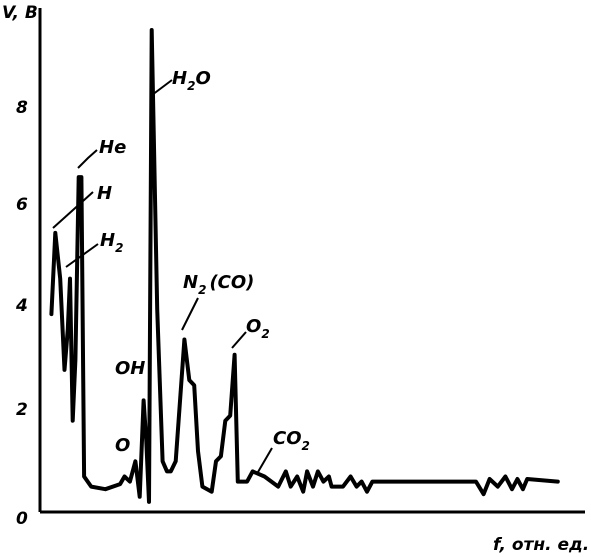 This screenshot has width=591, height=557. What do you see at coordinates (218, 284) in the screenshot?
I see `label-n2-co: N2 (CO)` at bounding box center [218, 284].